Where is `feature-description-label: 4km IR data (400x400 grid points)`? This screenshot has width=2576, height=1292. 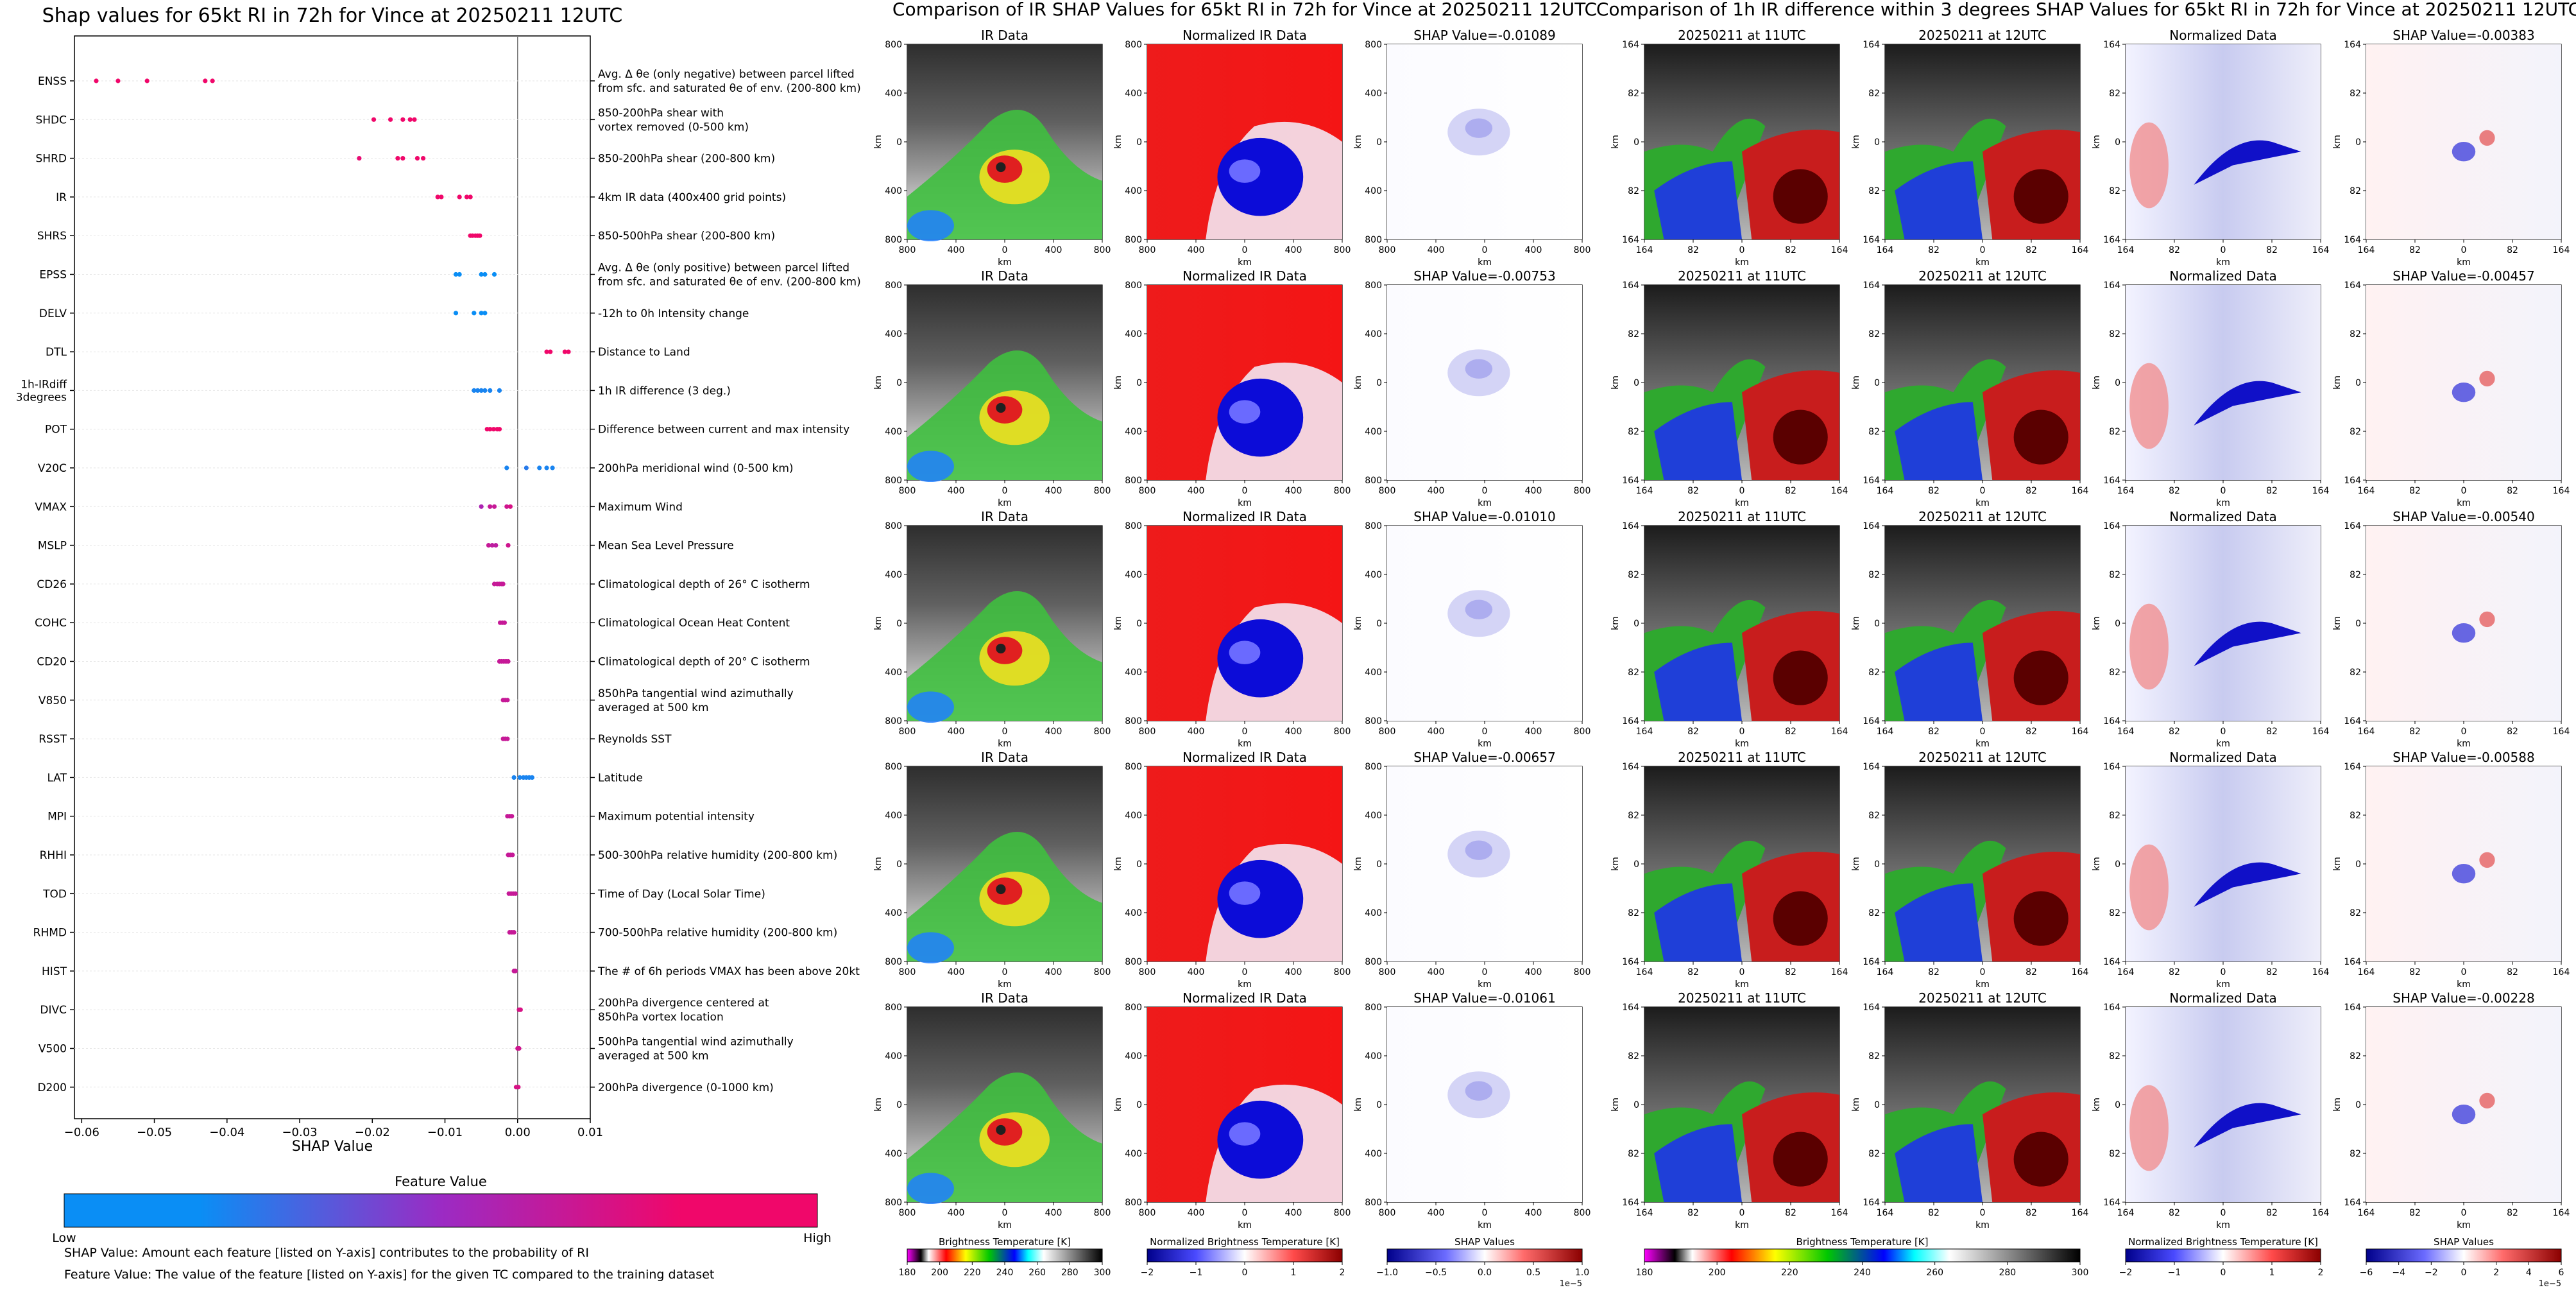 feature-description-label: 4km IR data (400x400 grid points) is located at coordinates (692, 197).